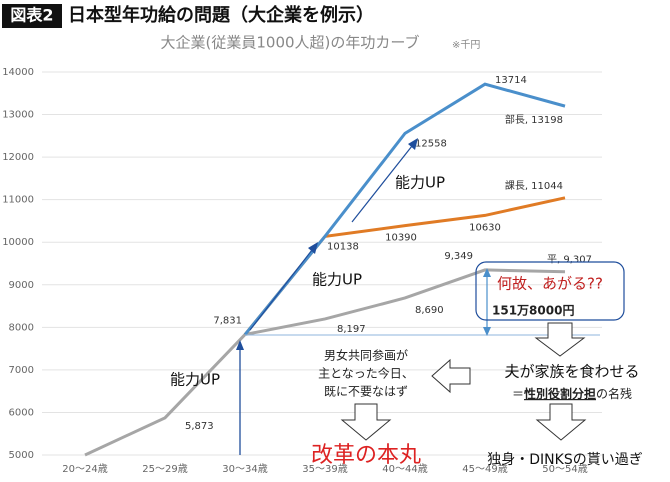  What do you see at coordinates (324, 469) in the screenshot?
I see `x-tick-label: 35〜39歳` at bounding box center [324, 469].